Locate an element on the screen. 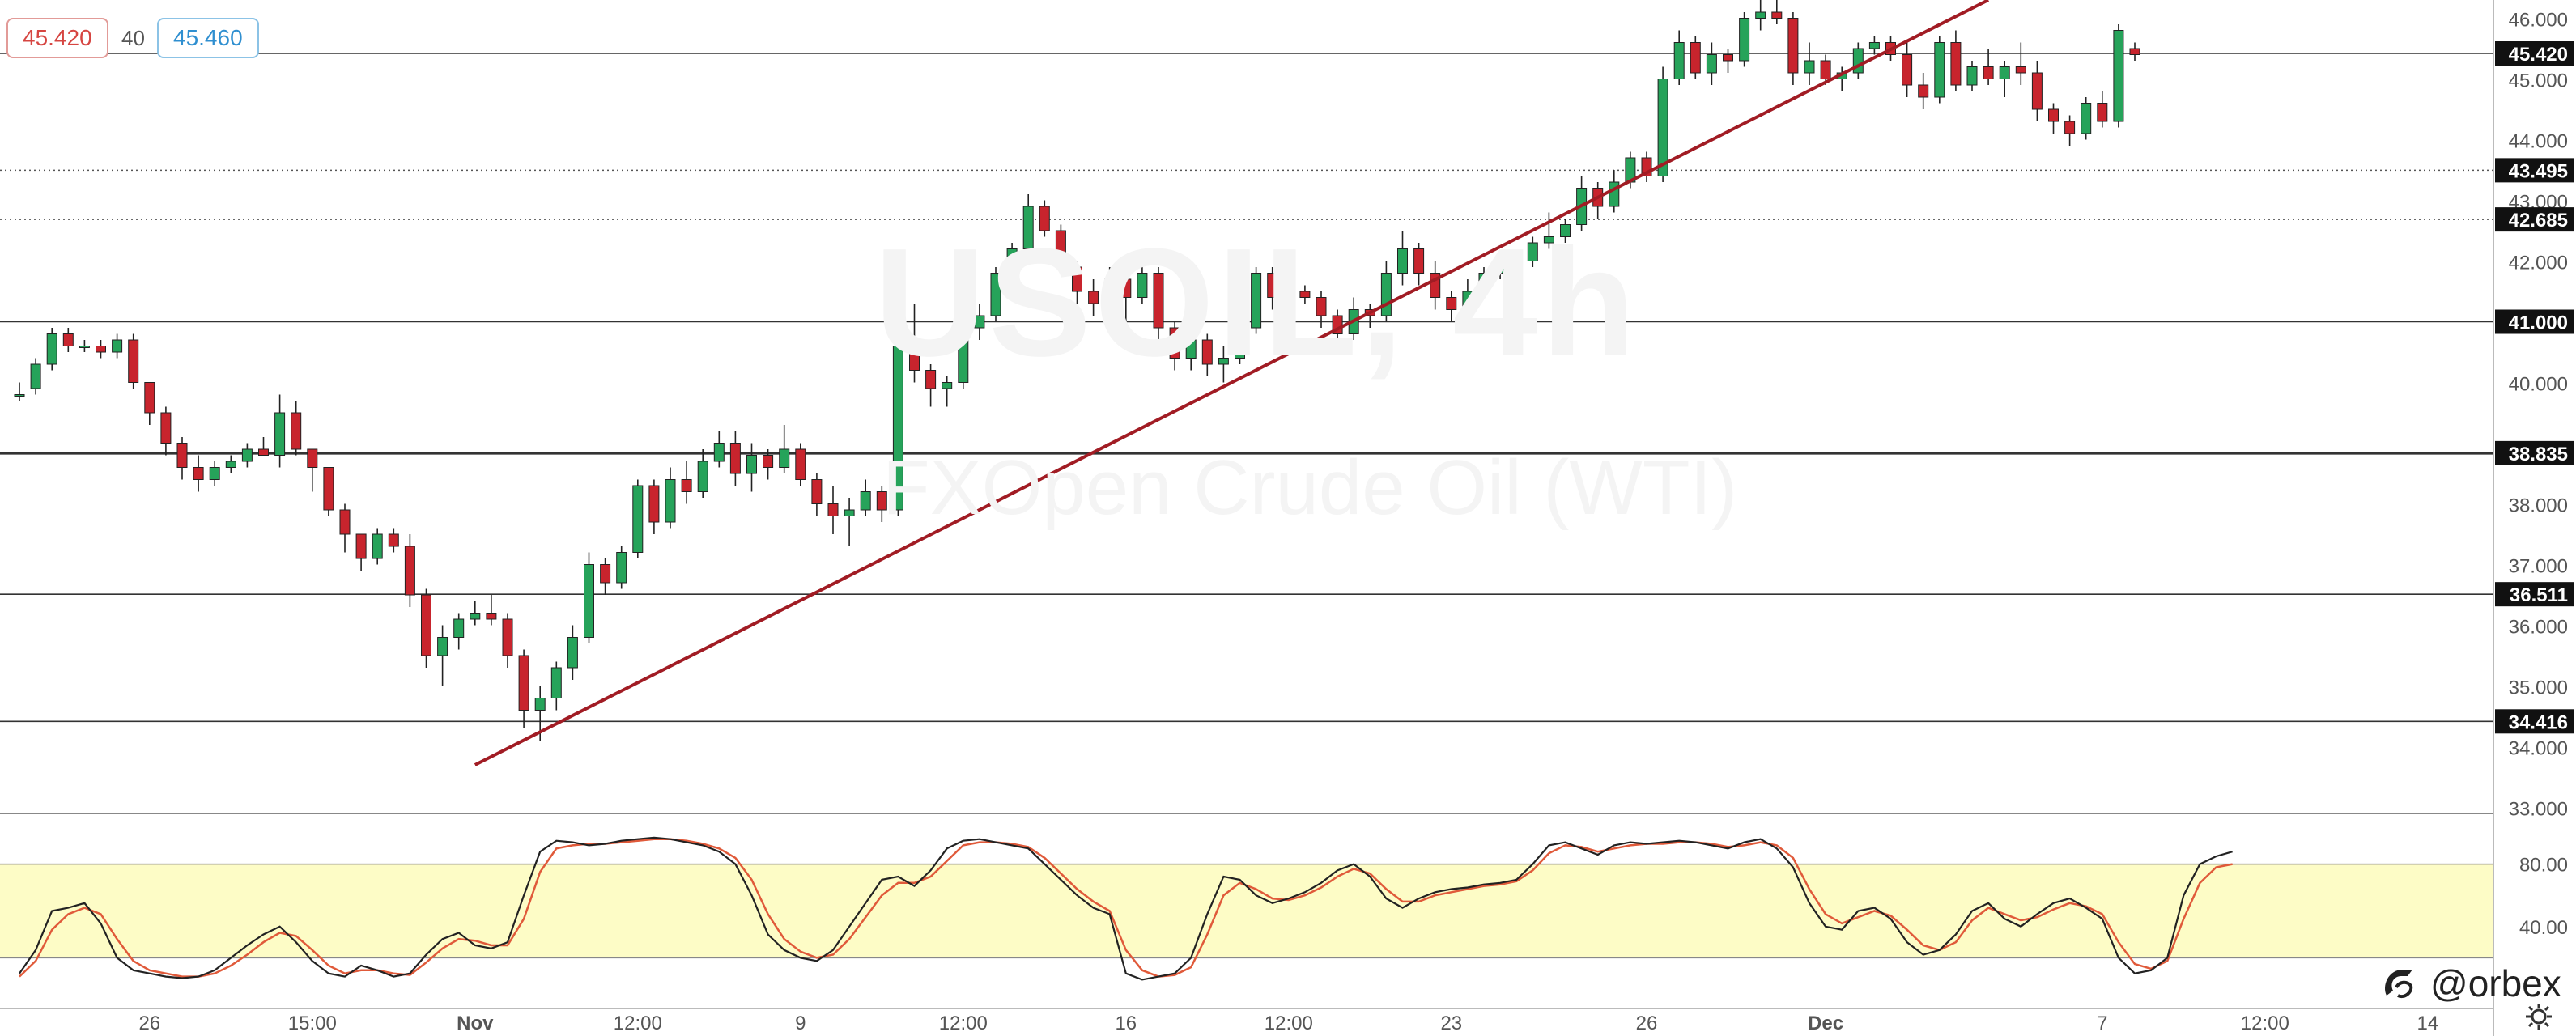 This screenshot has height=1036, width=2576. time-tick-label: 26 is located at coordinates (149, 1023).